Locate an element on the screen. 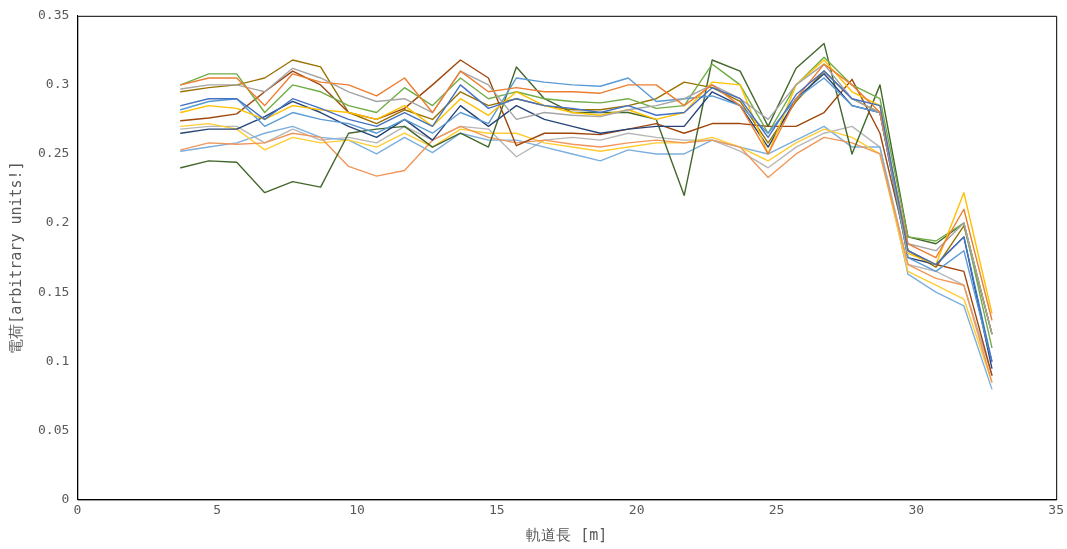 The height and width of the screenshot is (549, 1067). y-tick-label: 0.3 is located at coordinates (57, 84).